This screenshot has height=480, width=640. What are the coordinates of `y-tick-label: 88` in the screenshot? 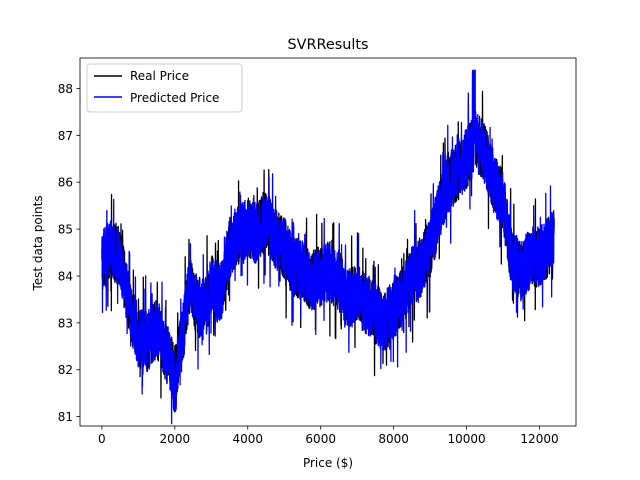 It's located at (65, 89).